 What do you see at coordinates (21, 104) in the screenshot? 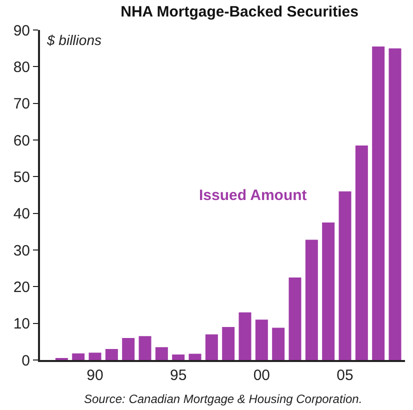
I see `y-tick-label: 70` at bounding box center [21, 104].